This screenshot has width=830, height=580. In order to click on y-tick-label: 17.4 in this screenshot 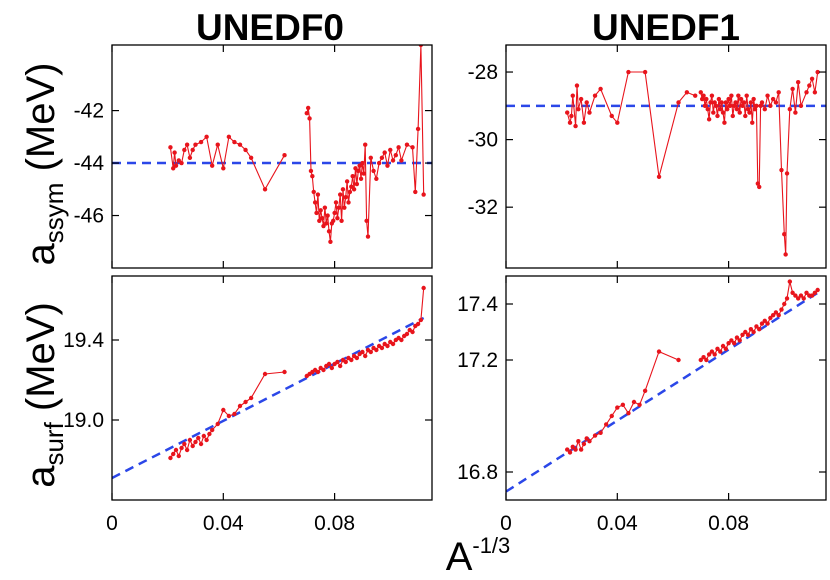, I will do `click(477, 304)`.